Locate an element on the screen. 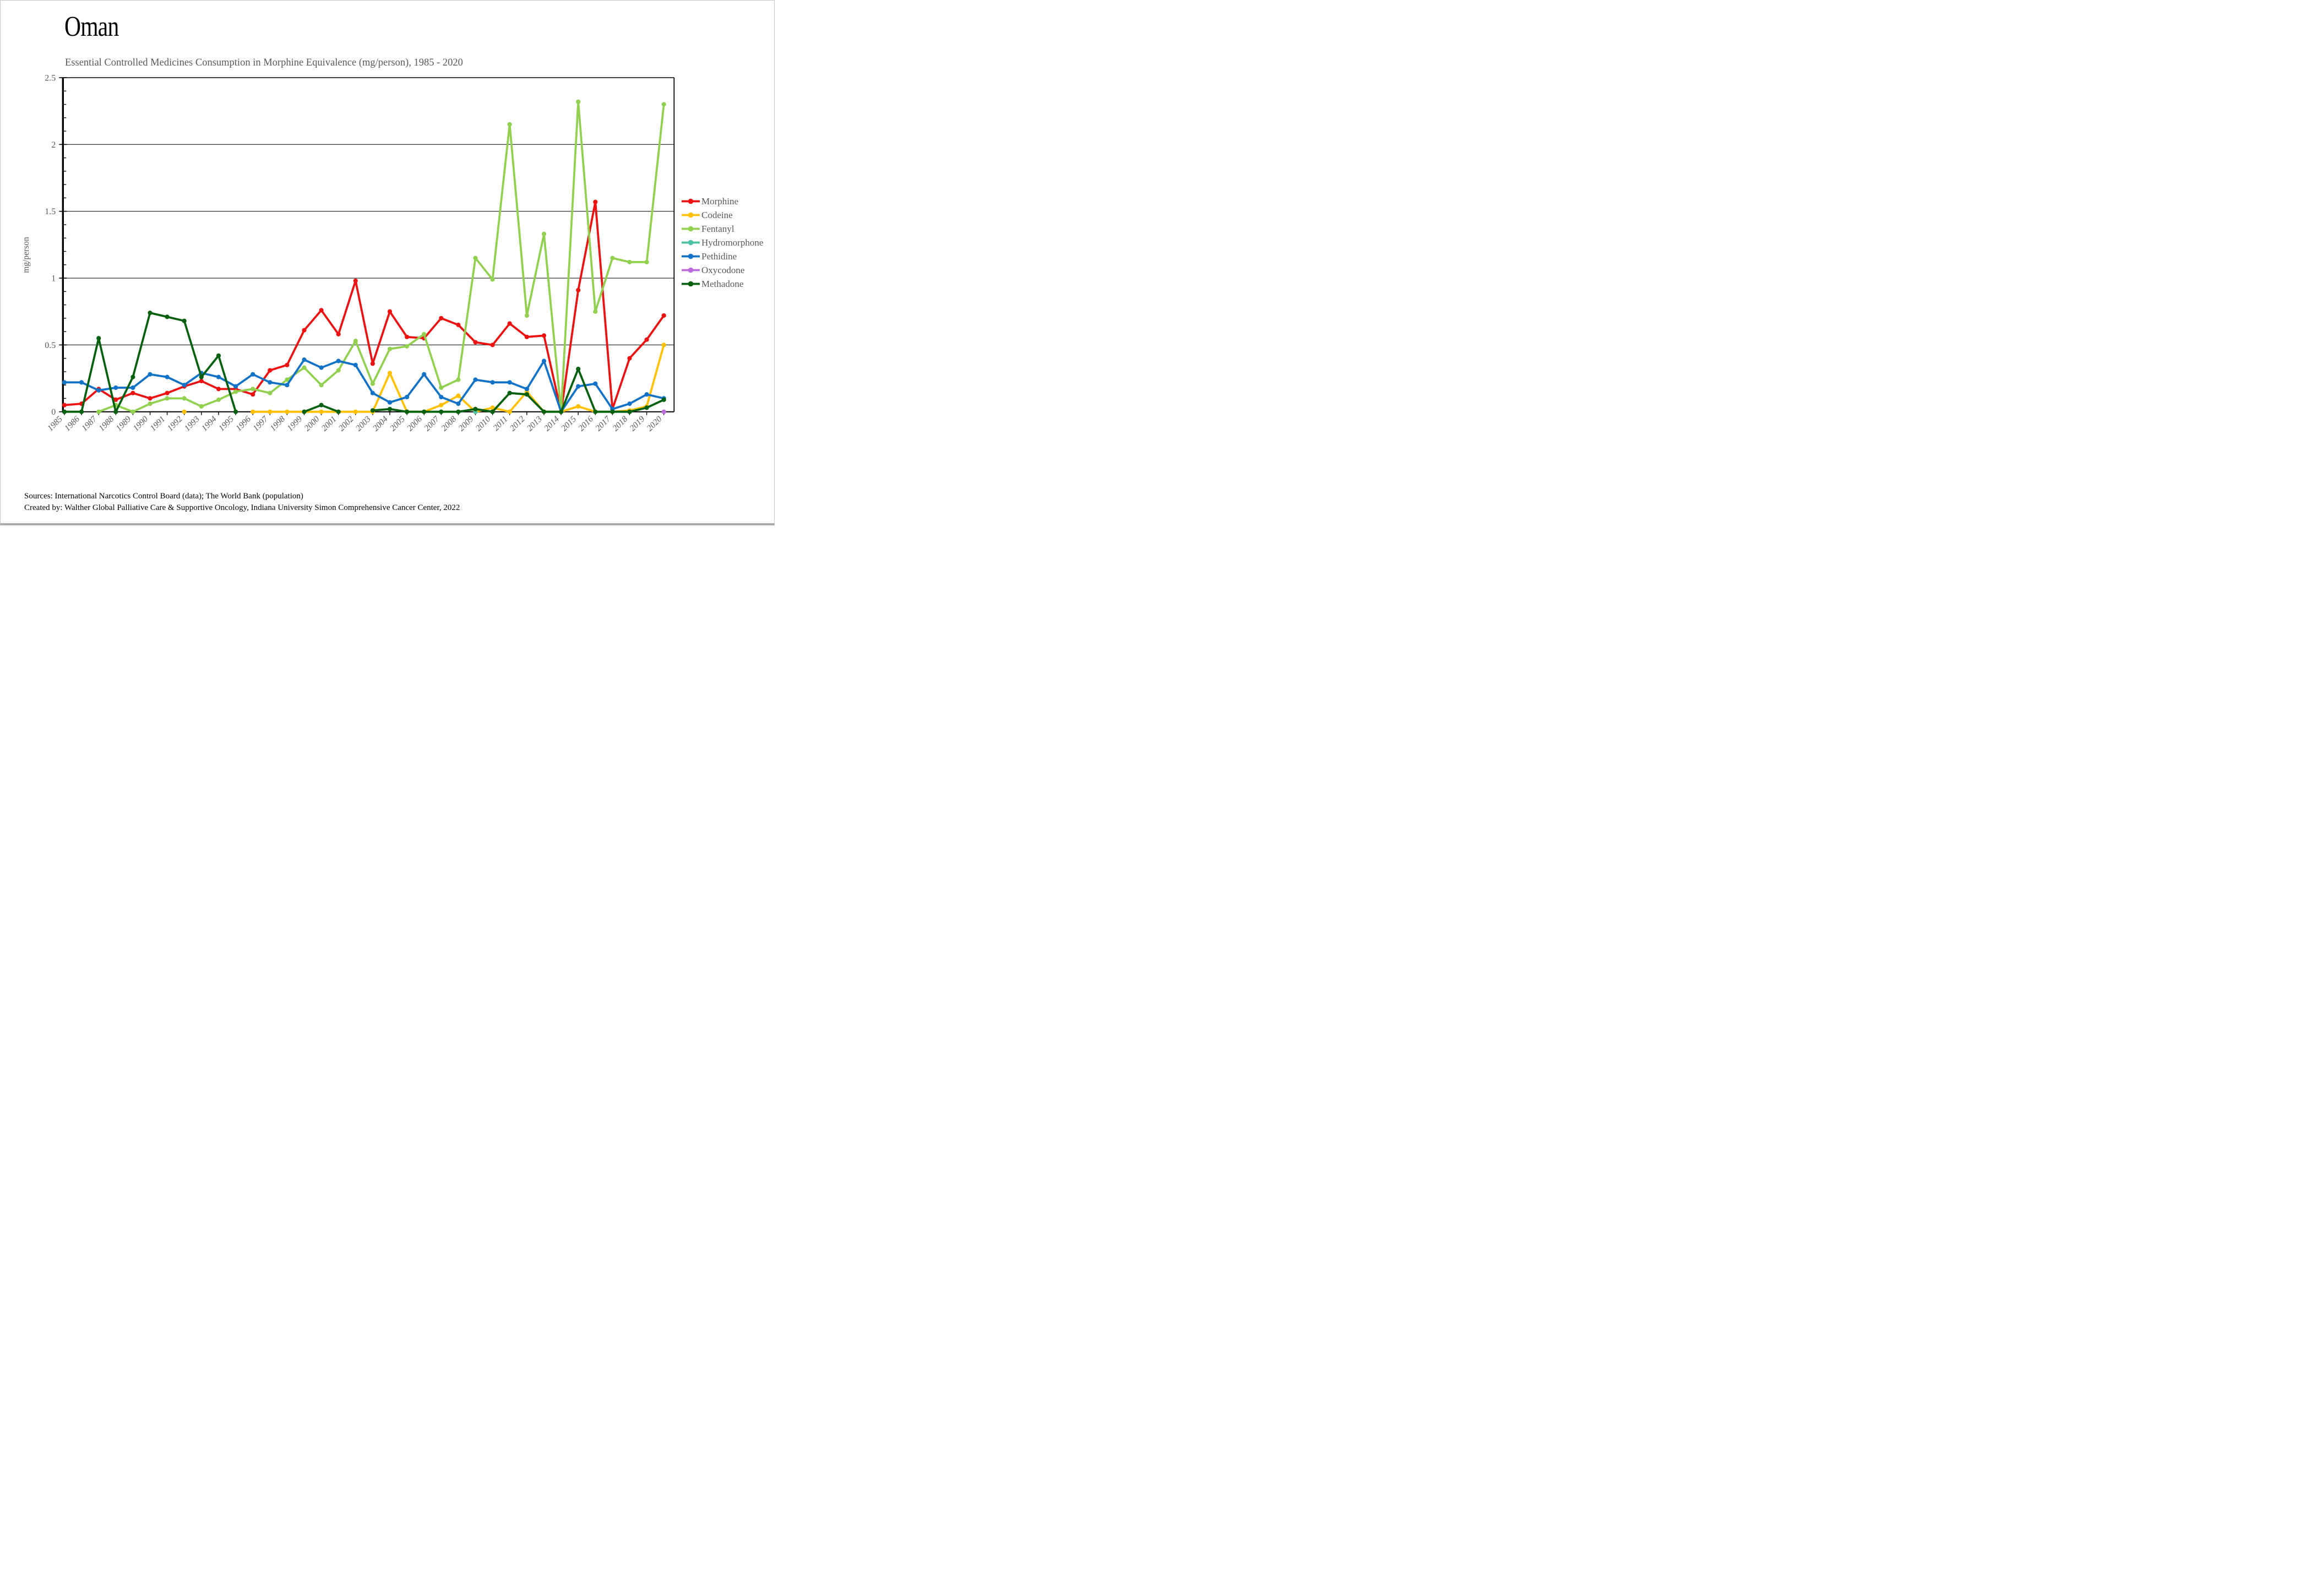  x-axis-label-1988: 1988 is located at coordinates (107, 424).